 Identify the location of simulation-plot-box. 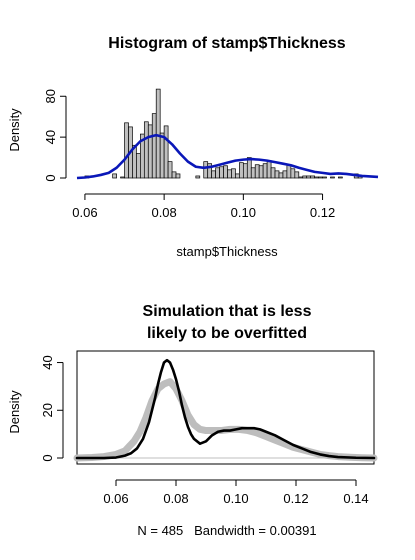
(225, 407).